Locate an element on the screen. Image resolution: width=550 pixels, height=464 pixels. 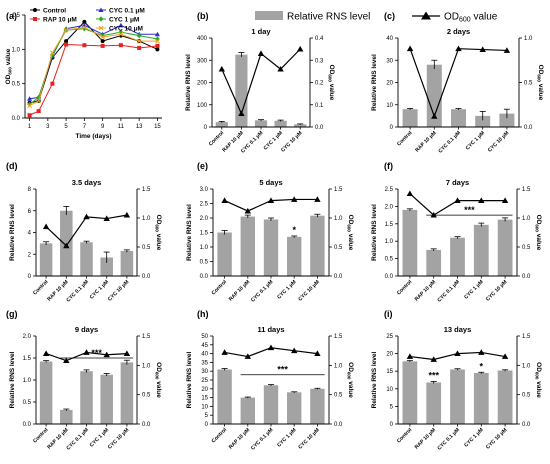
y-tick-label: 100 is located at coordinates (202, 106).